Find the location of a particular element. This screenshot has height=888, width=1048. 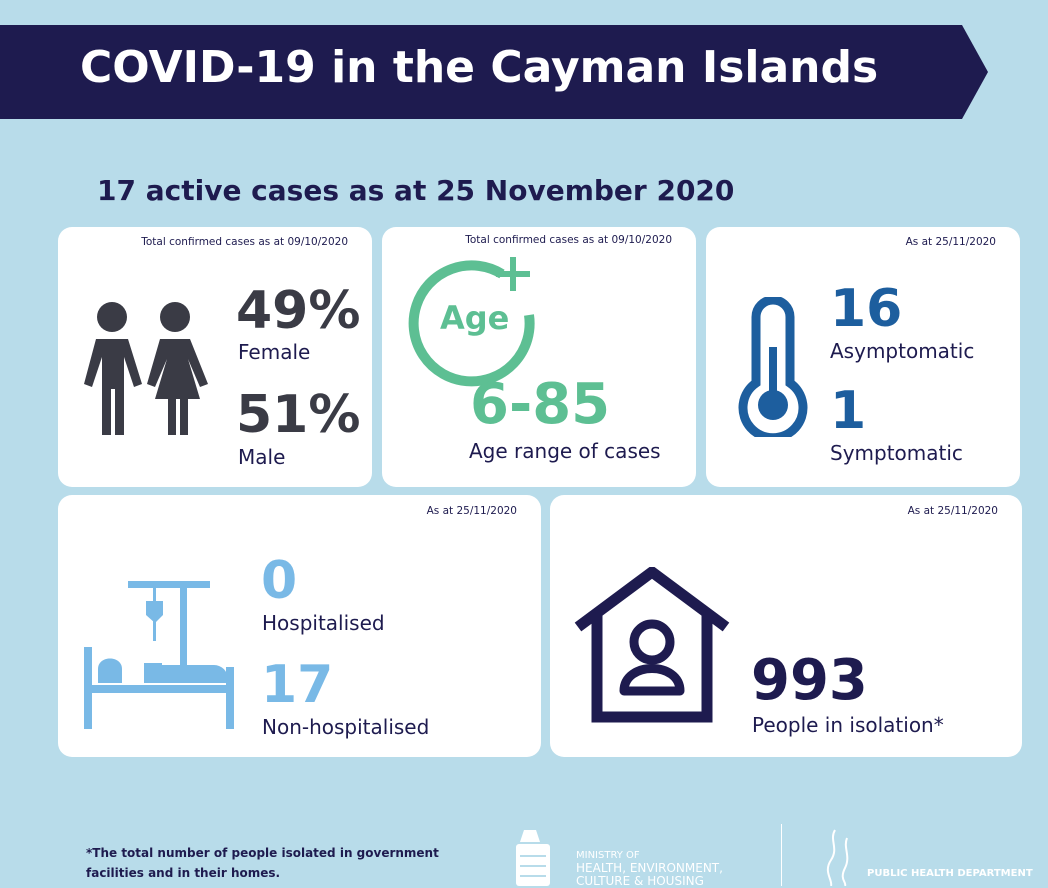

hospitalised-value: 0 is located at coordinates (279, 581).